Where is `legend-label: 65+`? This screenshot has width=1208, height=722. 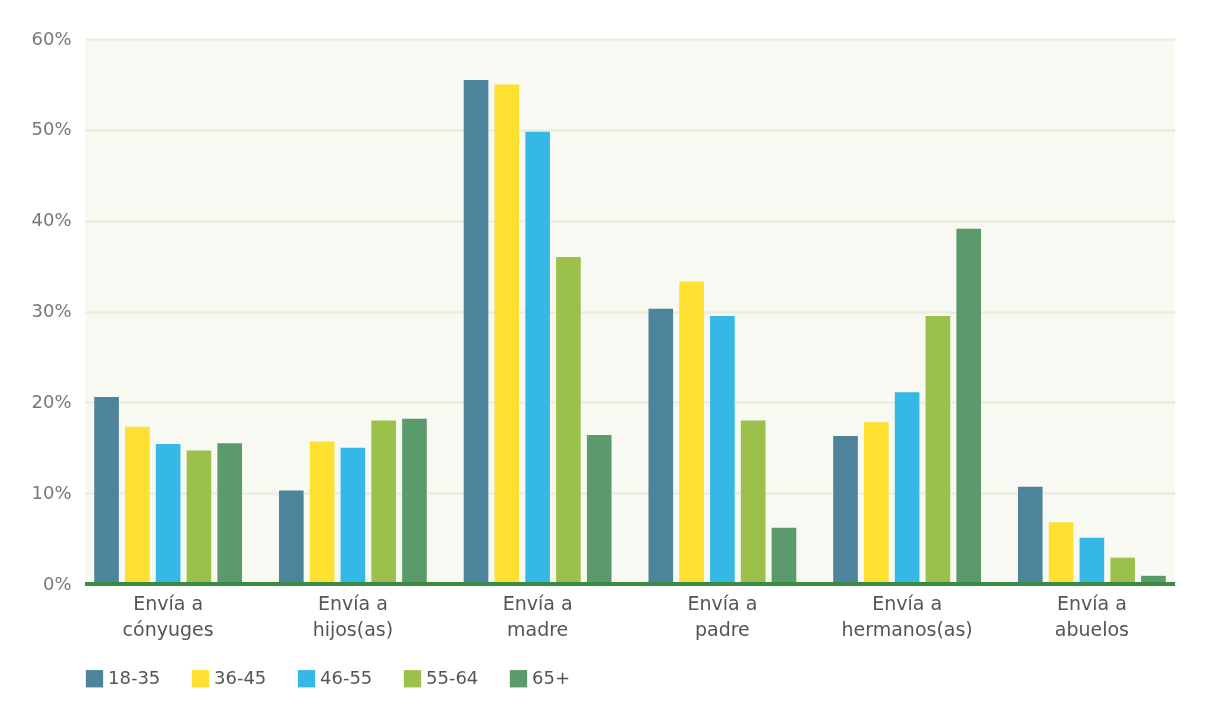 legend-label: 65+ is located at coordinates (551, 677).